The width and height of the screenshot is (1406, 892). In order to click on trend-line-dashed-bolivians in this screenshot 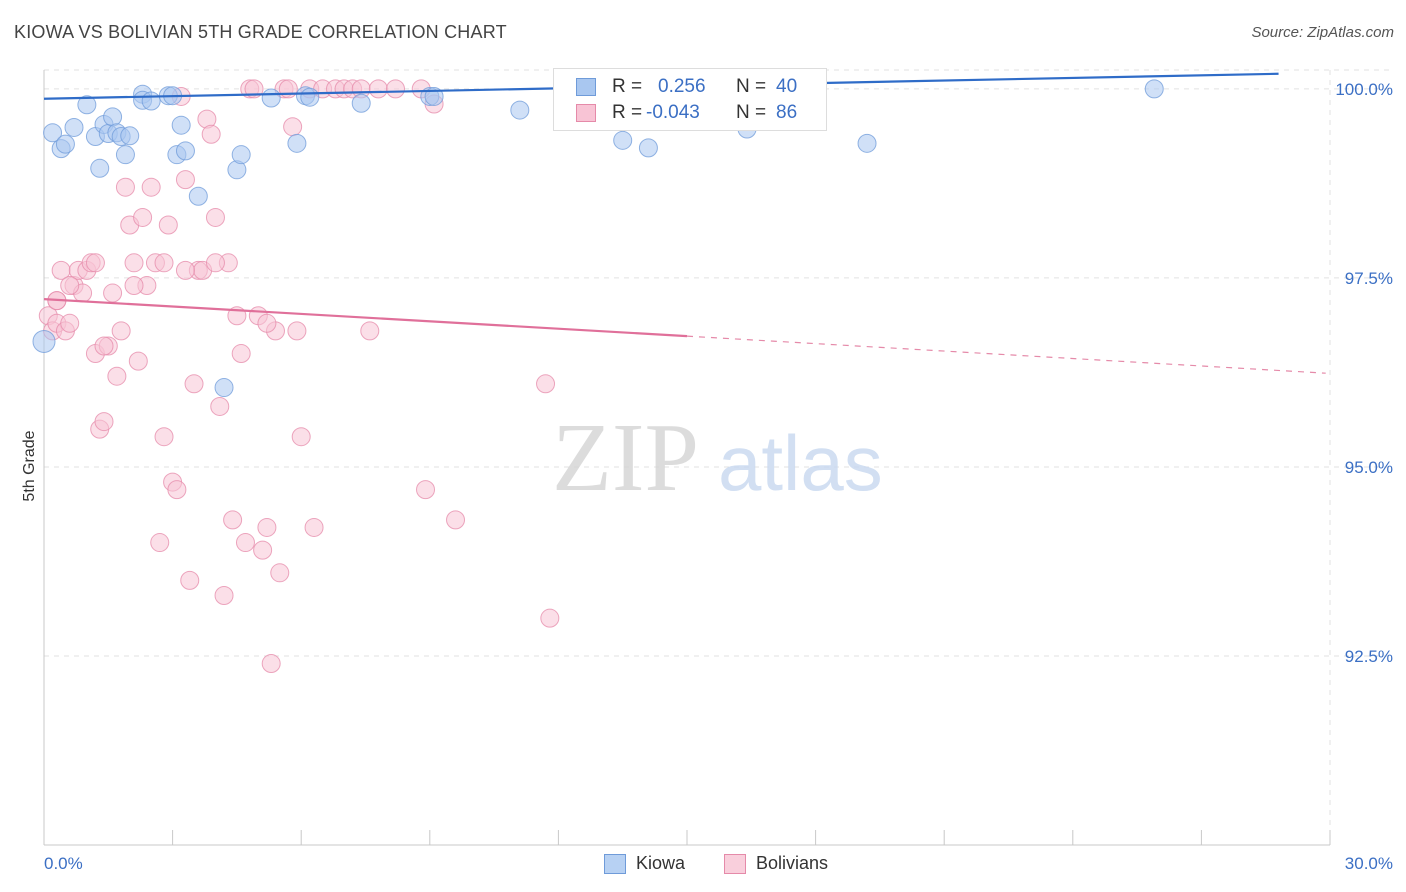, I will do `click(1006, 354)`.